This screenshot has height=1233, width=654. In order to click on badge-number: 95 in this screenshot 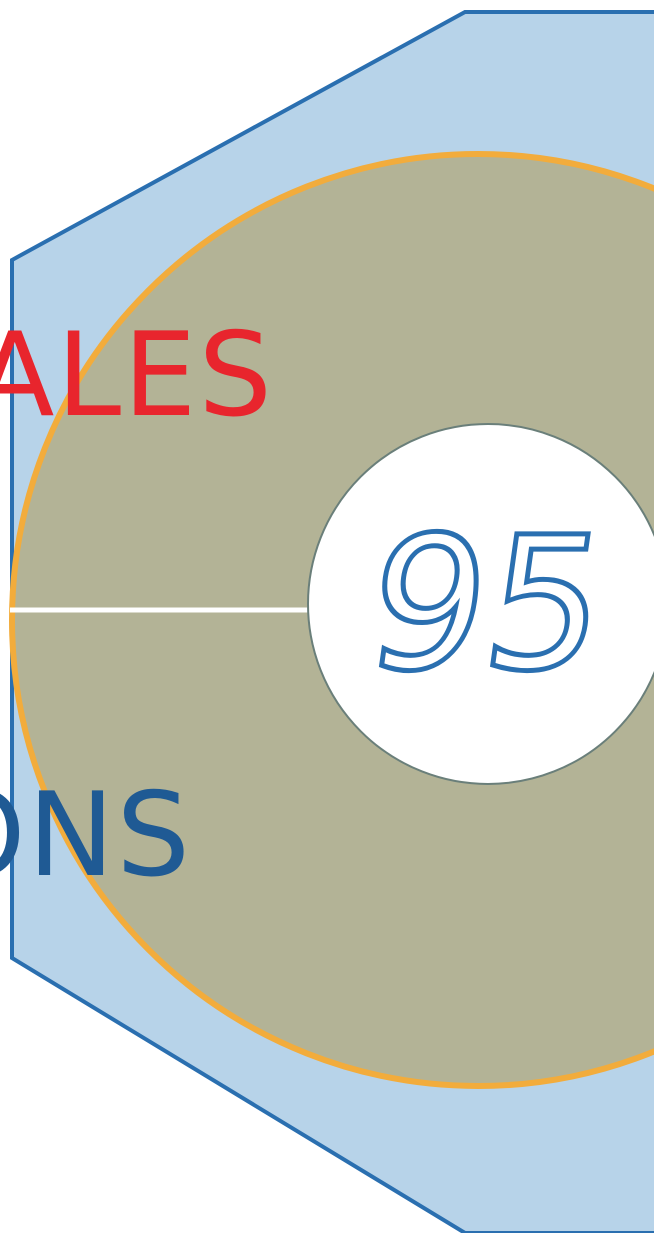, I will do `click(487, 604)`.